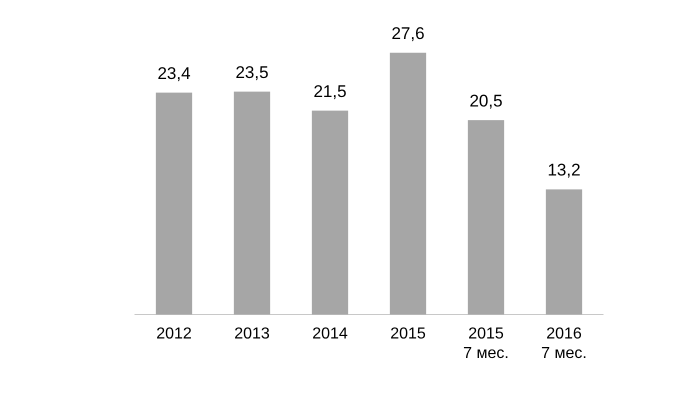 This screenshot has width=696, height=393. Describe the element at coordinates (174, 73) in the screenshot. I see `data-label: 23,4` at that location.